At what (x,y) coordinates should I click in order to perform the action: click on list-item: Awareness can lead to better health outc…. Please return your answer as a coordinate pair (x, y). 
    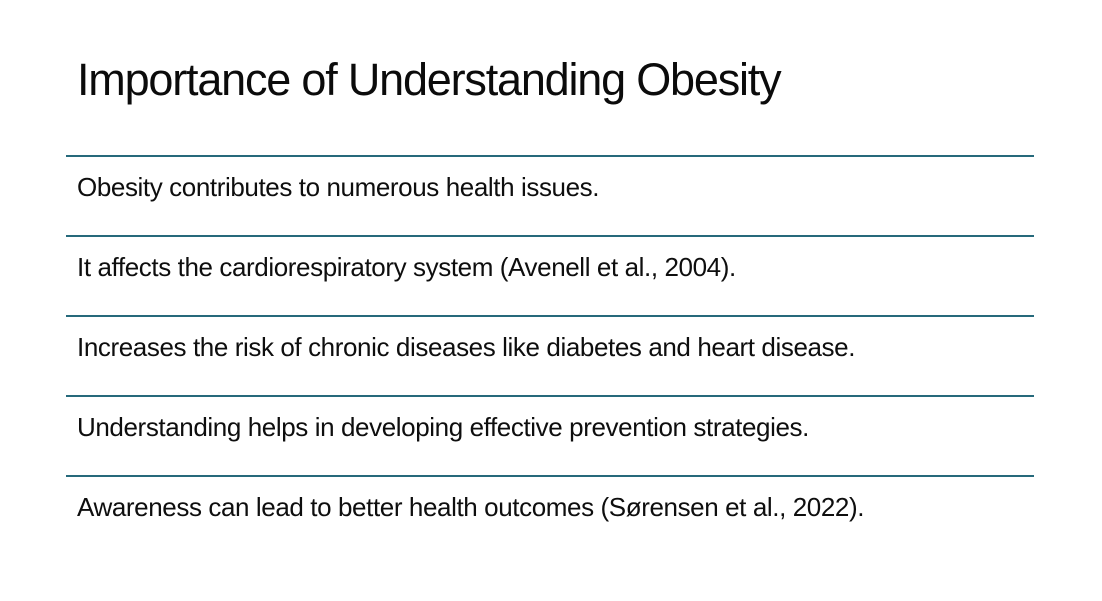
    Looking at the image, I should click on (550, 515).